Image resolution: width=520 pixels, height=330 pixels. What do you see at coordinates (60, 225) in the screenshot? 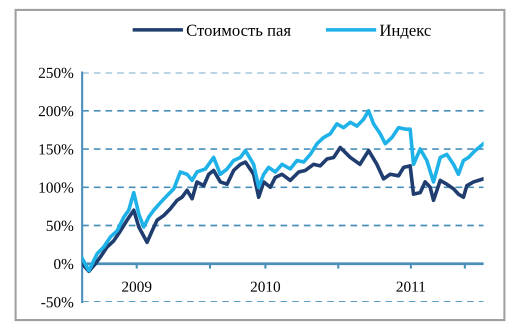
I see `y-tick-label: 50%` at bounding box center [60, 225].